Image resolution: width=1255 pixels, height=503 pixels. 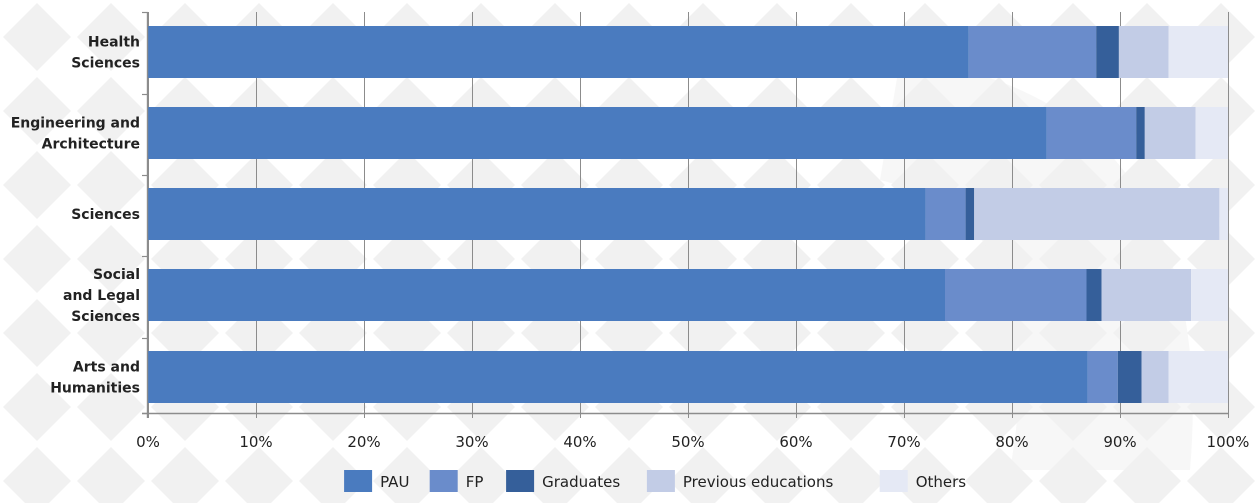 What do you see at coordinates (471, 442) in the screenshot?
I see `x-tick-label: 30%` at bounding box center [471, 442].